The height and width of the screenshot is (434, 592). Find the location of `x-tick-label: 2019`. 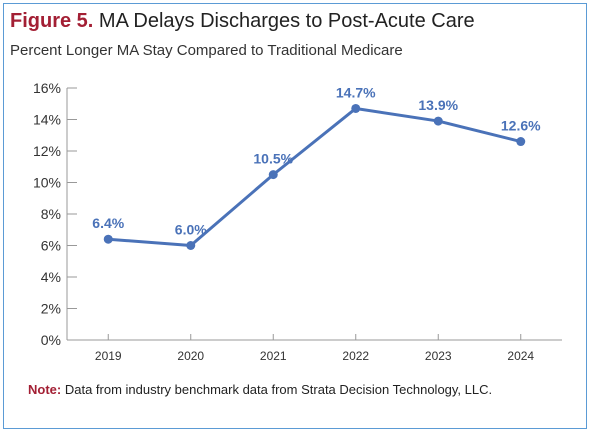

x-tick-label: 2019 is located at coordinates (108, 356).